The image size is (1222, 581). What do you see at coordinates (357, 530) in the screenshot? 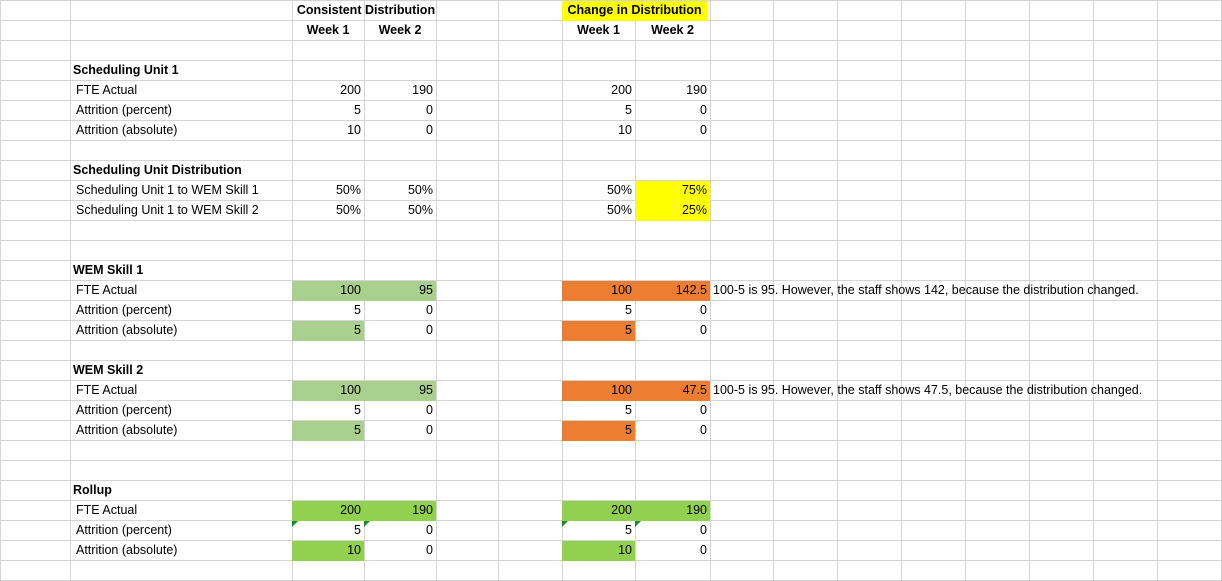
I see `rollup-consistent-attrpct-w1: 5` at bounding box center [357, 530].